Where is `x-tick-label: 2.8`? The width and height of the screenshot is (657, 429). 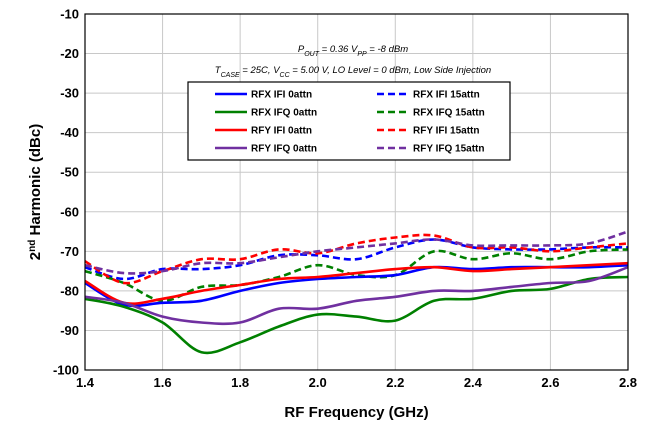
x-tick-label: 2.8 is located at coordinates (628, 382).